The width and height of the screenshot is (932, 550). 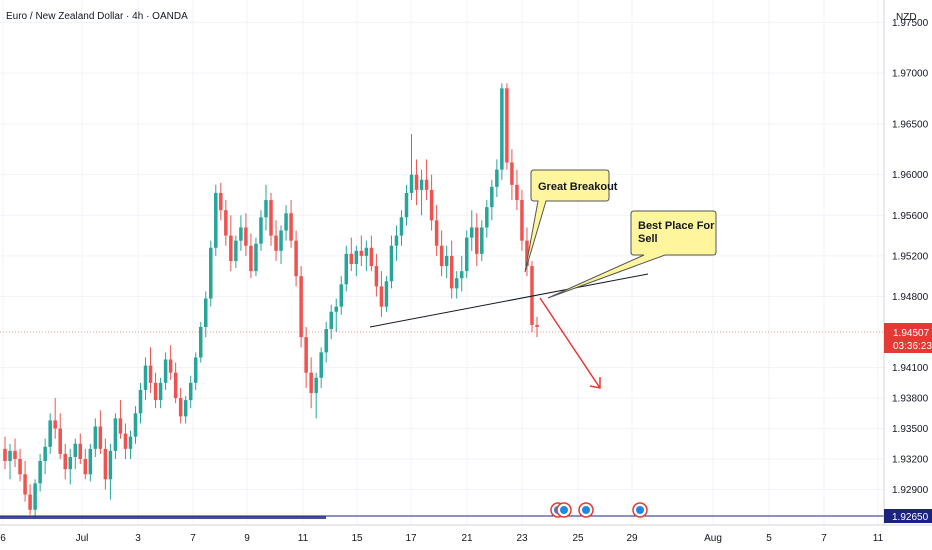 What do you see at coordinates (676, 226) in the screenshot?
I see `callout-best-place-sell-line1: Best Place For` at bounding box center [676, 226].